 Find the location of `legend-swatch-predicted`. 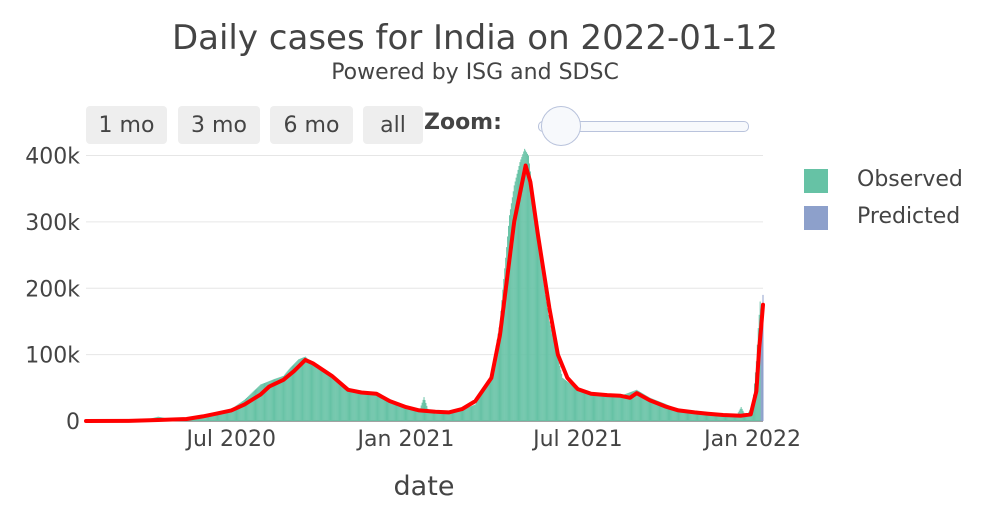

legend-swatch-predicted is located at coordinates (816, 218).